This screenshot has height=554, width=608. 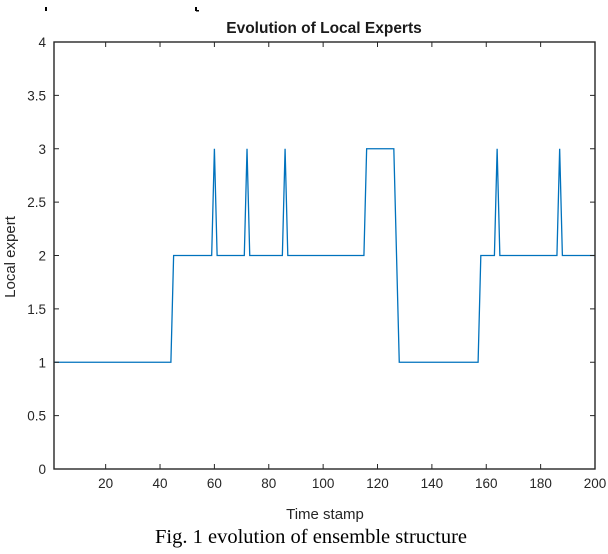 What do you see at coordinates (304, 6) in the screenshot?
I see `cropped-text-fragments` at bounding box center [304, 6].